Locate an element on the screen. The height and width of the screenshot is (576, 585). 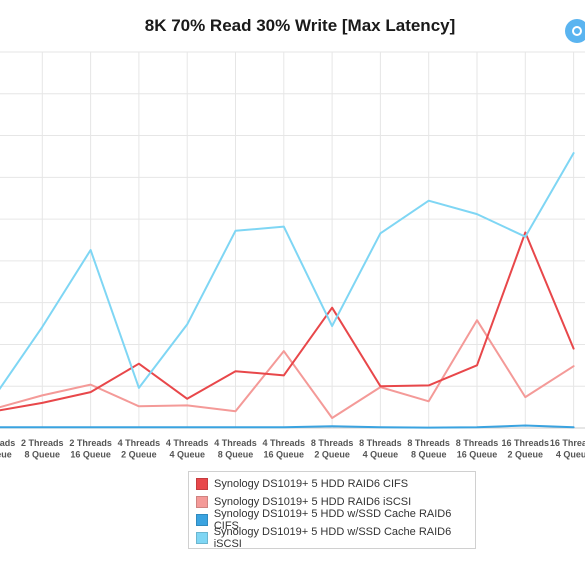
x-tick-label: 8 Threads 16 Queue is located at coordinates (477, 449).